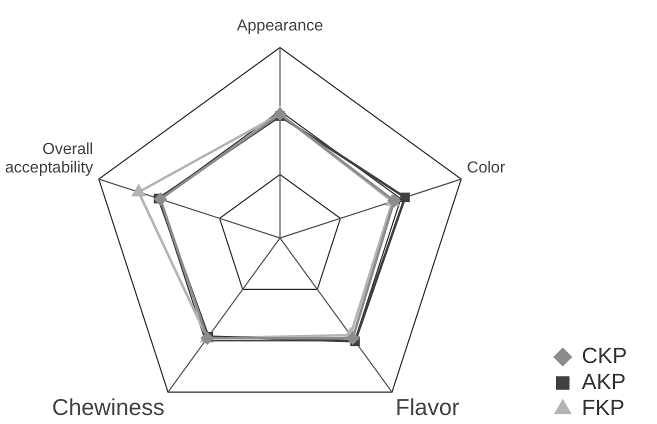 The image size is (657, 424). I want to click on spoke-label: Color, so click(486, 167).